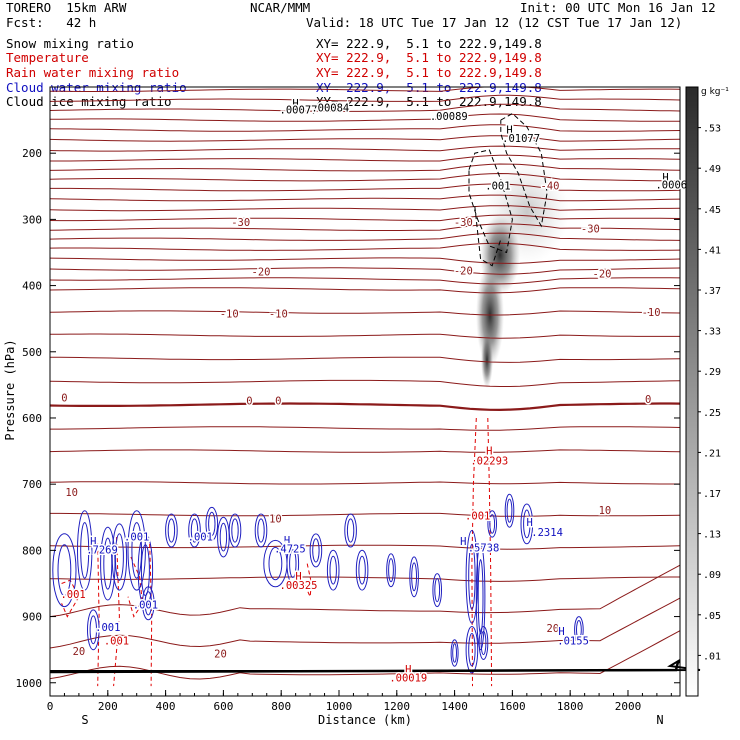  What do you see at coordinates (364, 667) in the screenshot?
I see `terrain-surface` at bounding box center [364, 667].